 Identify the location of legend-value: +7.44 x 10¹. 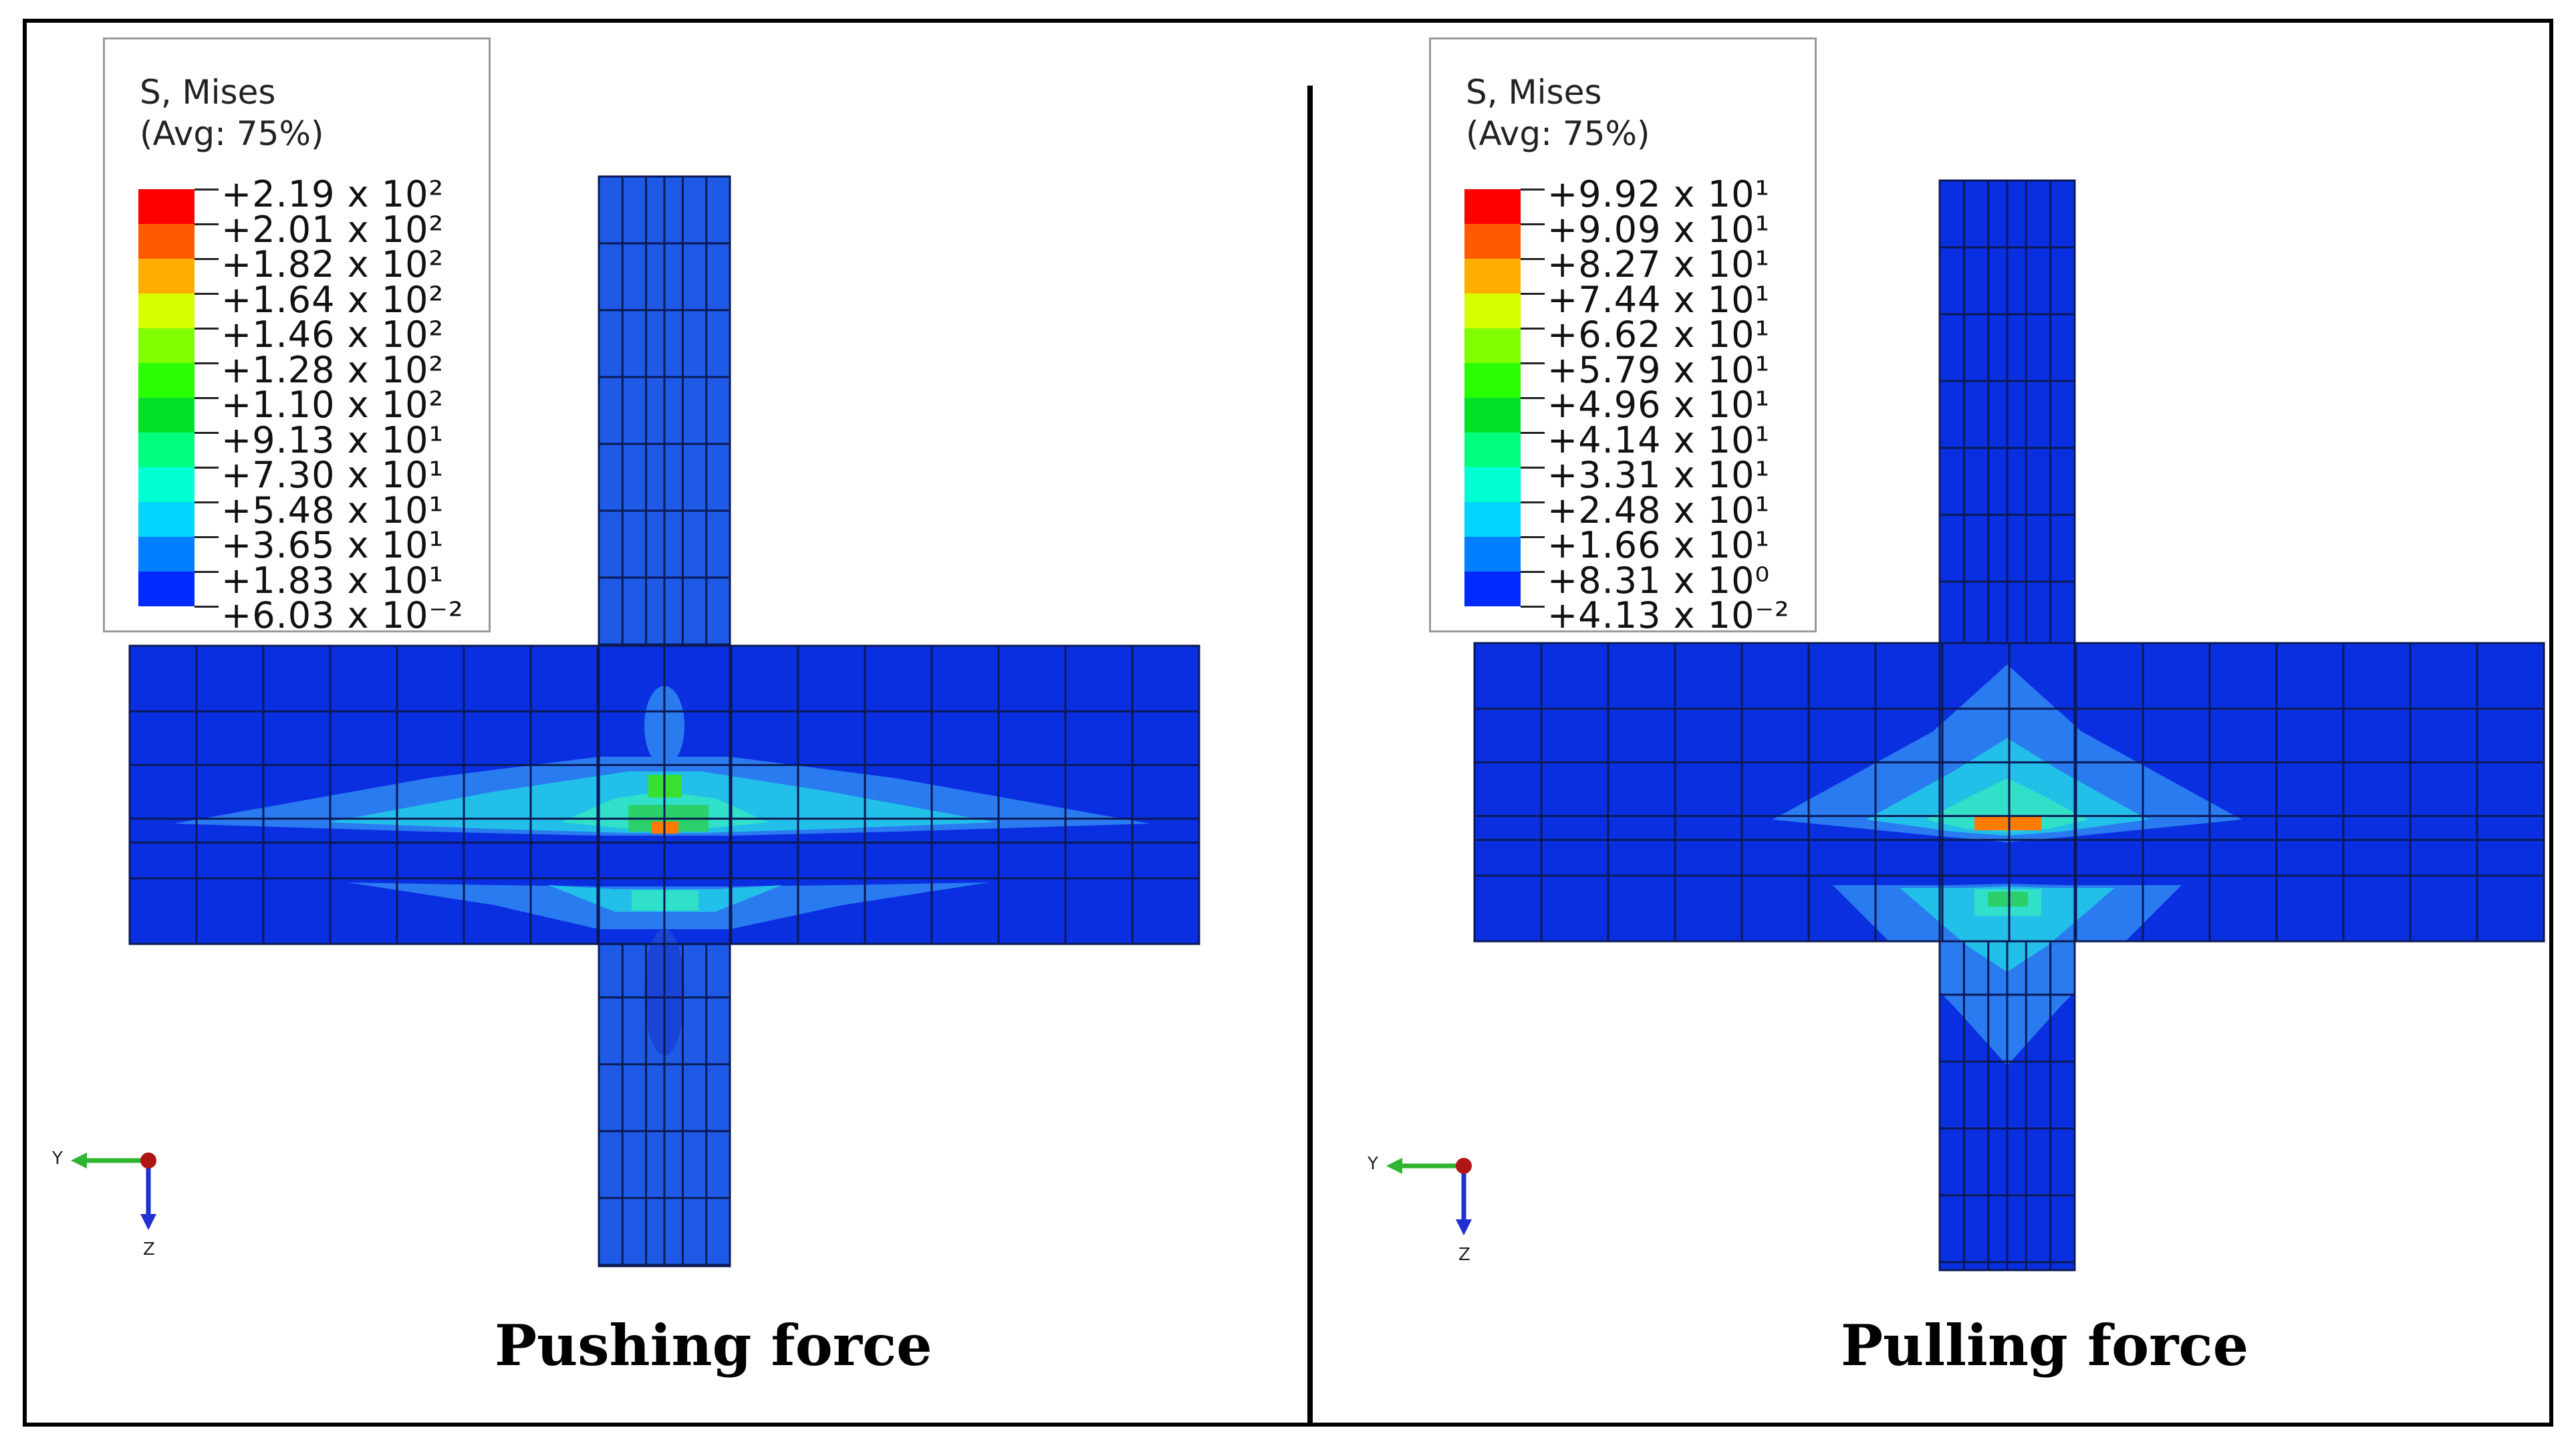
(1659, 299).